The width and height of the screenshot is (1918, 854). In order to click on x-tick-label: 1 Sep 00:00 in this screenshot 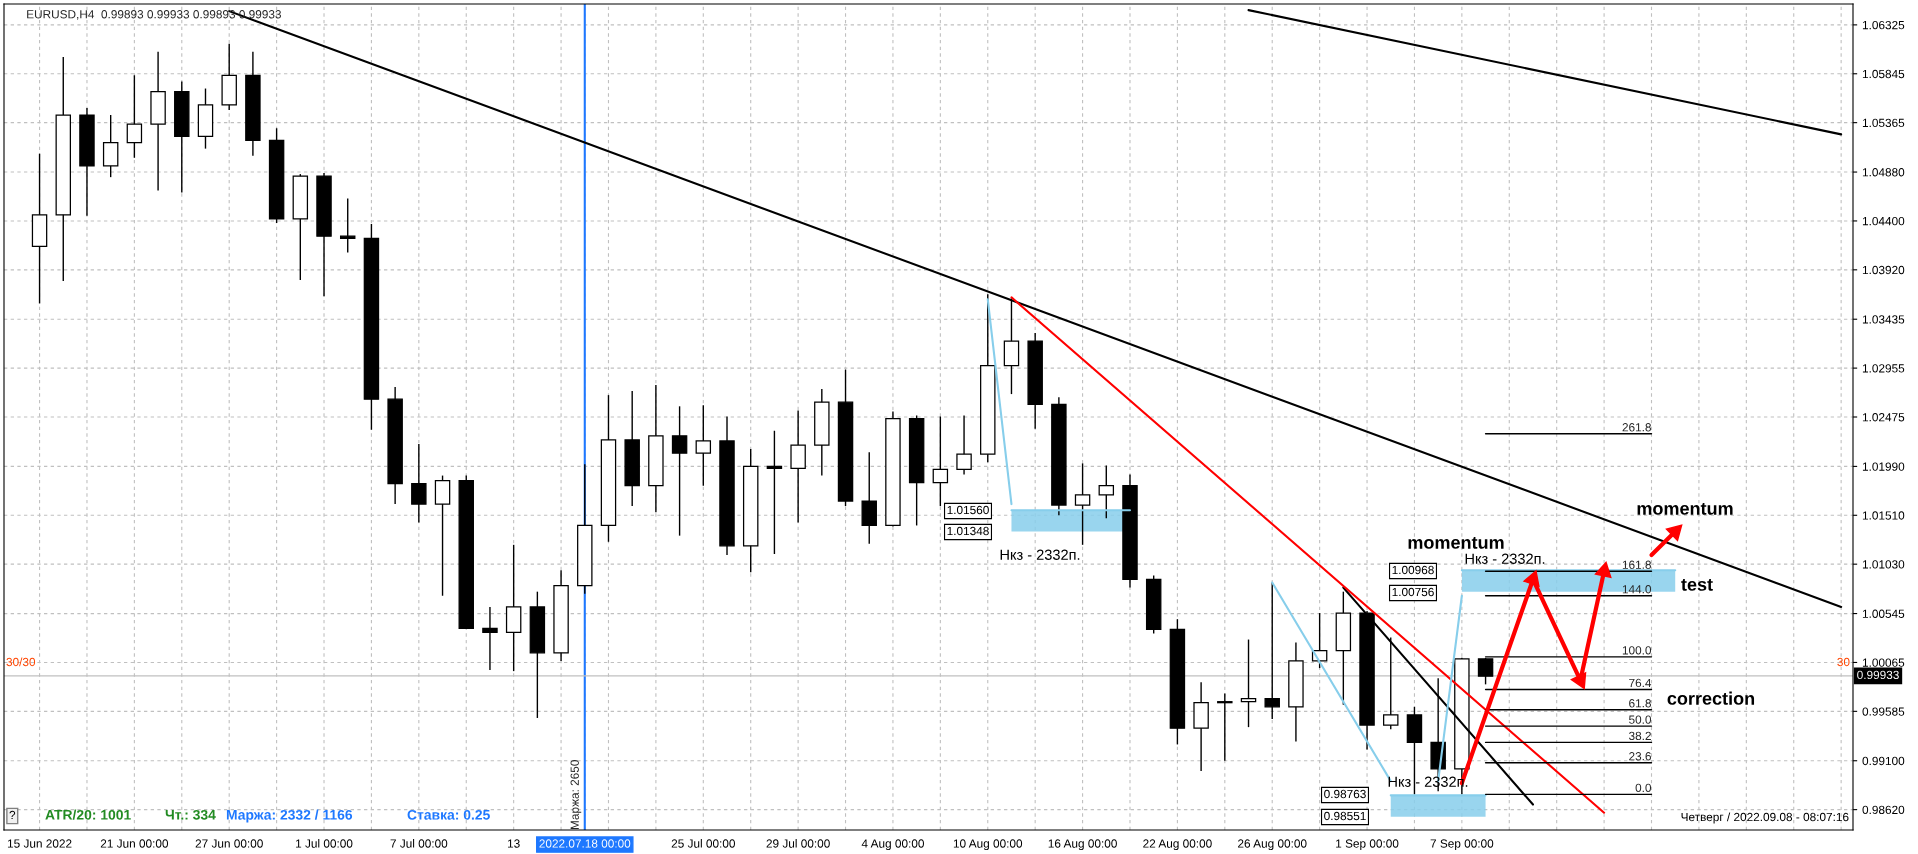, I will do `click(1367, 845)`.